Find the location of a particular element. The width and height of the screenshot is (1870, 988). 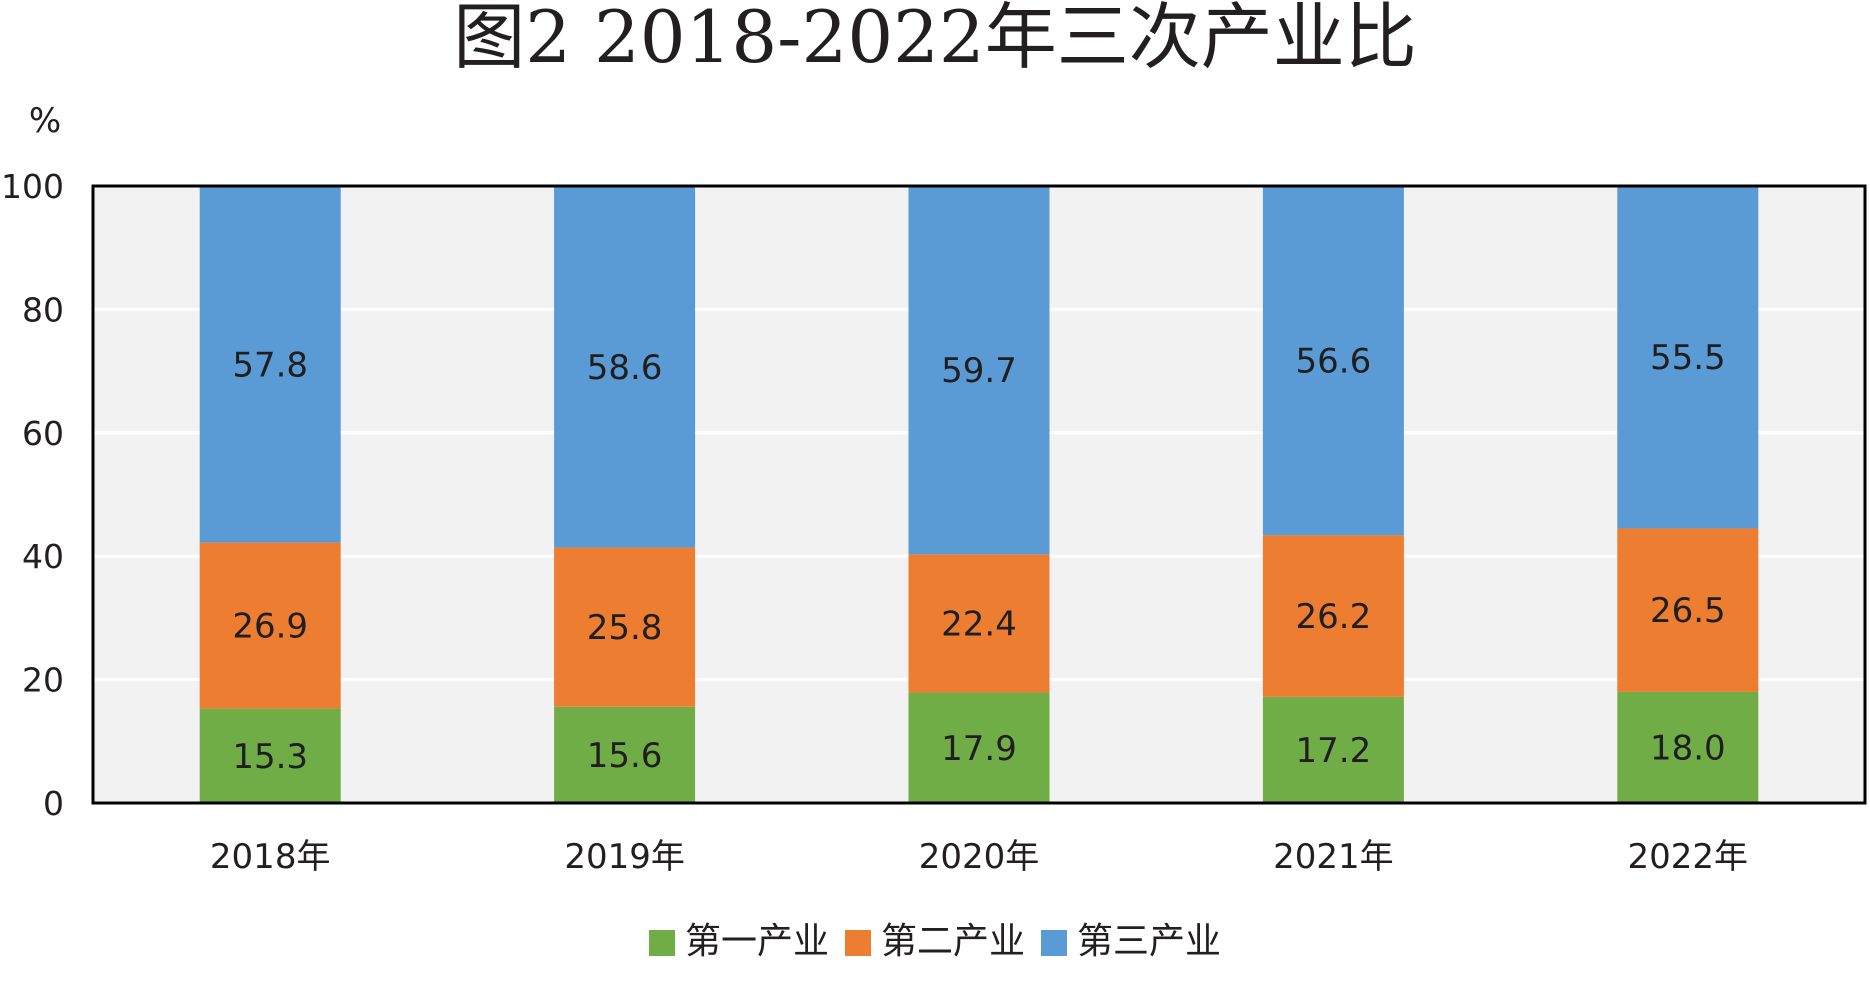

data-label: 26.2 is located at coordinates (1334, 617).